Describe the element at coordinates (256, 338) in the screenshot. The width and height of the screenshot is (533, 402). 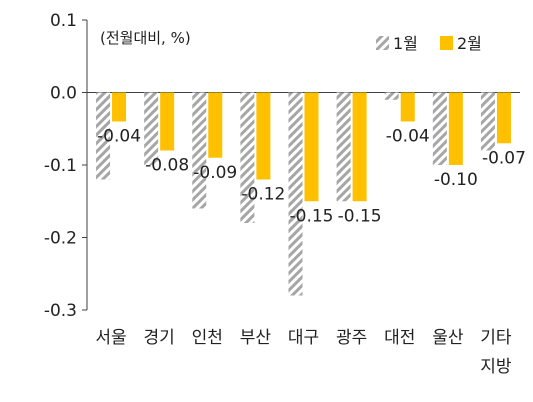
I see `category-label: 부산` at that location.